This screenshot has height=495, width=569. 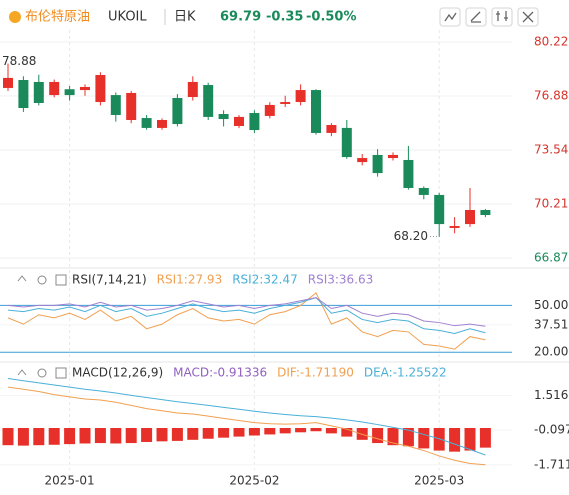 I want to click on indicator-button, so click(x=450, y=17).